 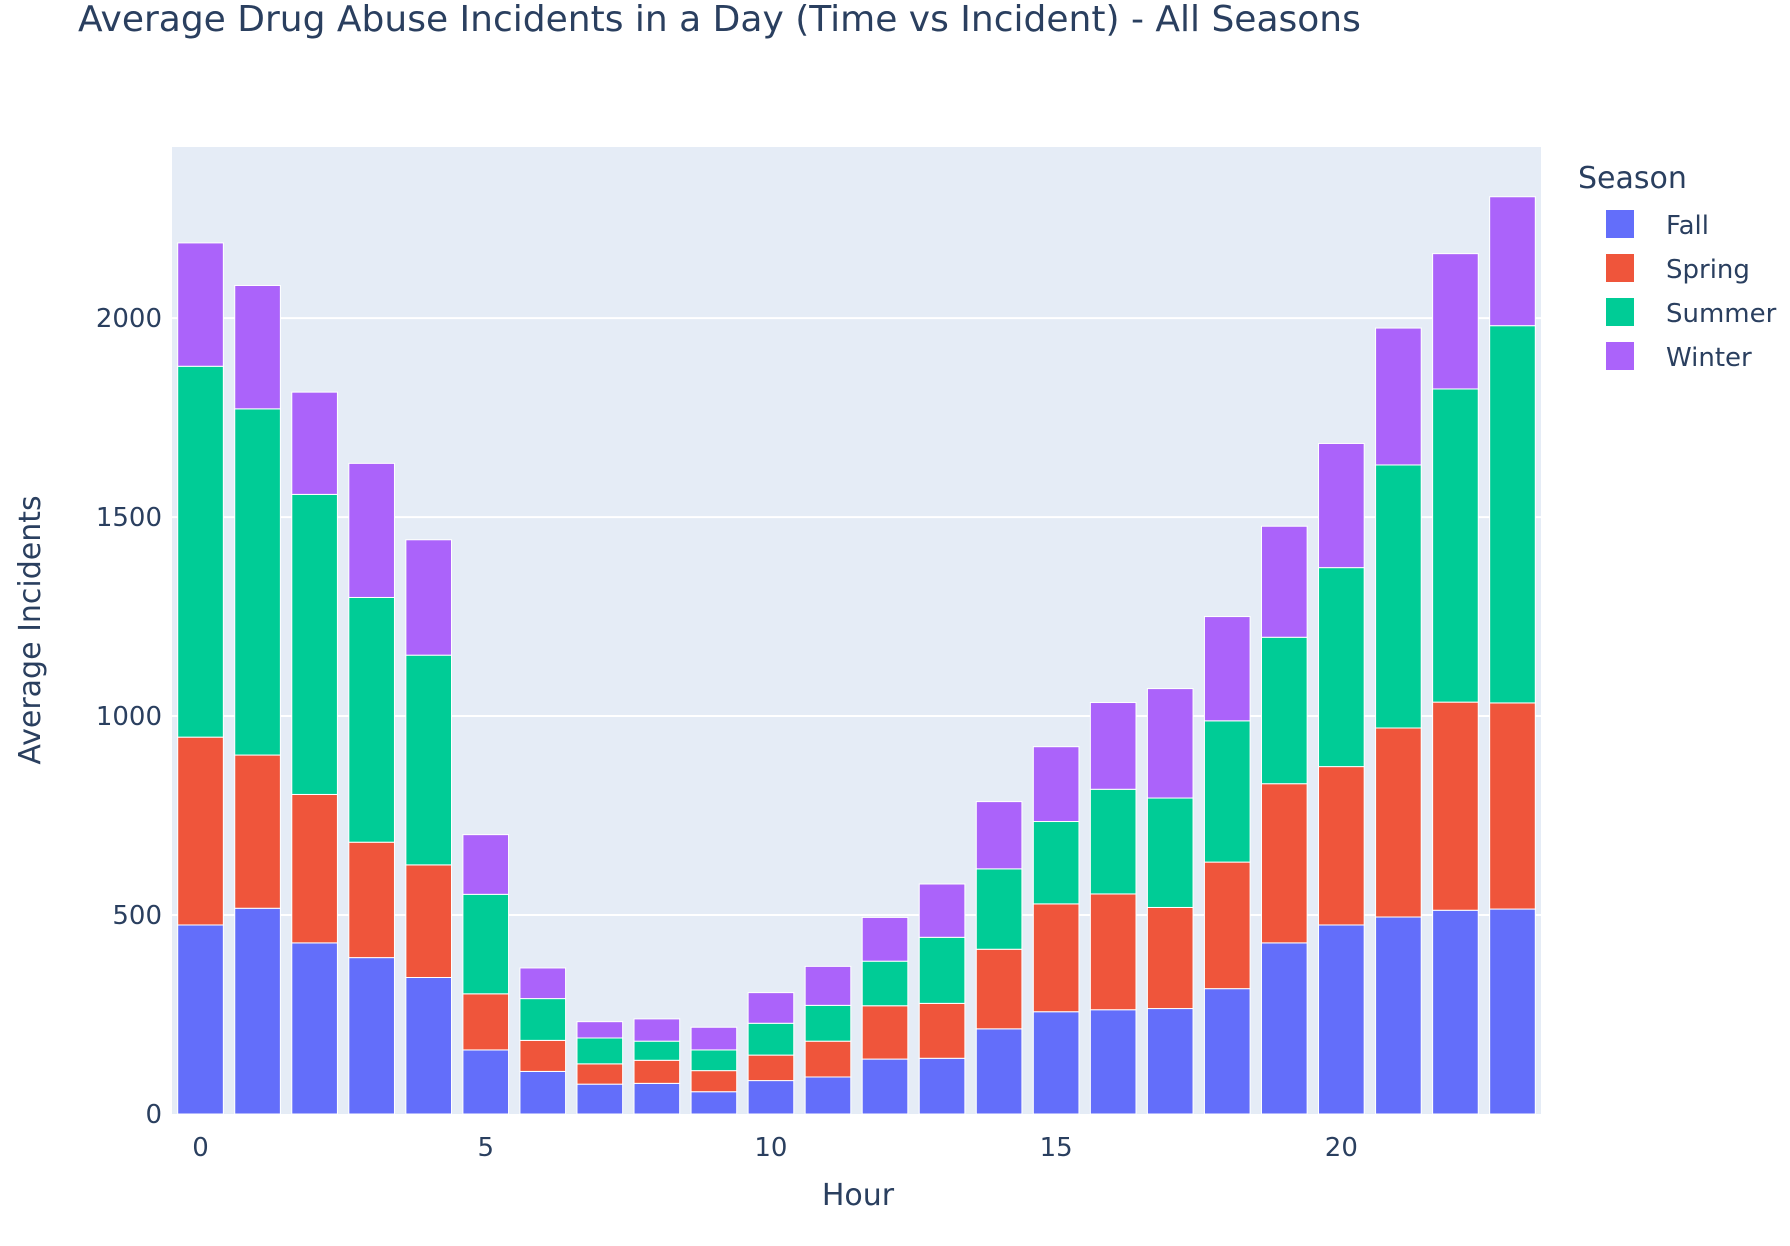 I want to click on legend-label-summer: Summer, so click(x=1721, y=314).